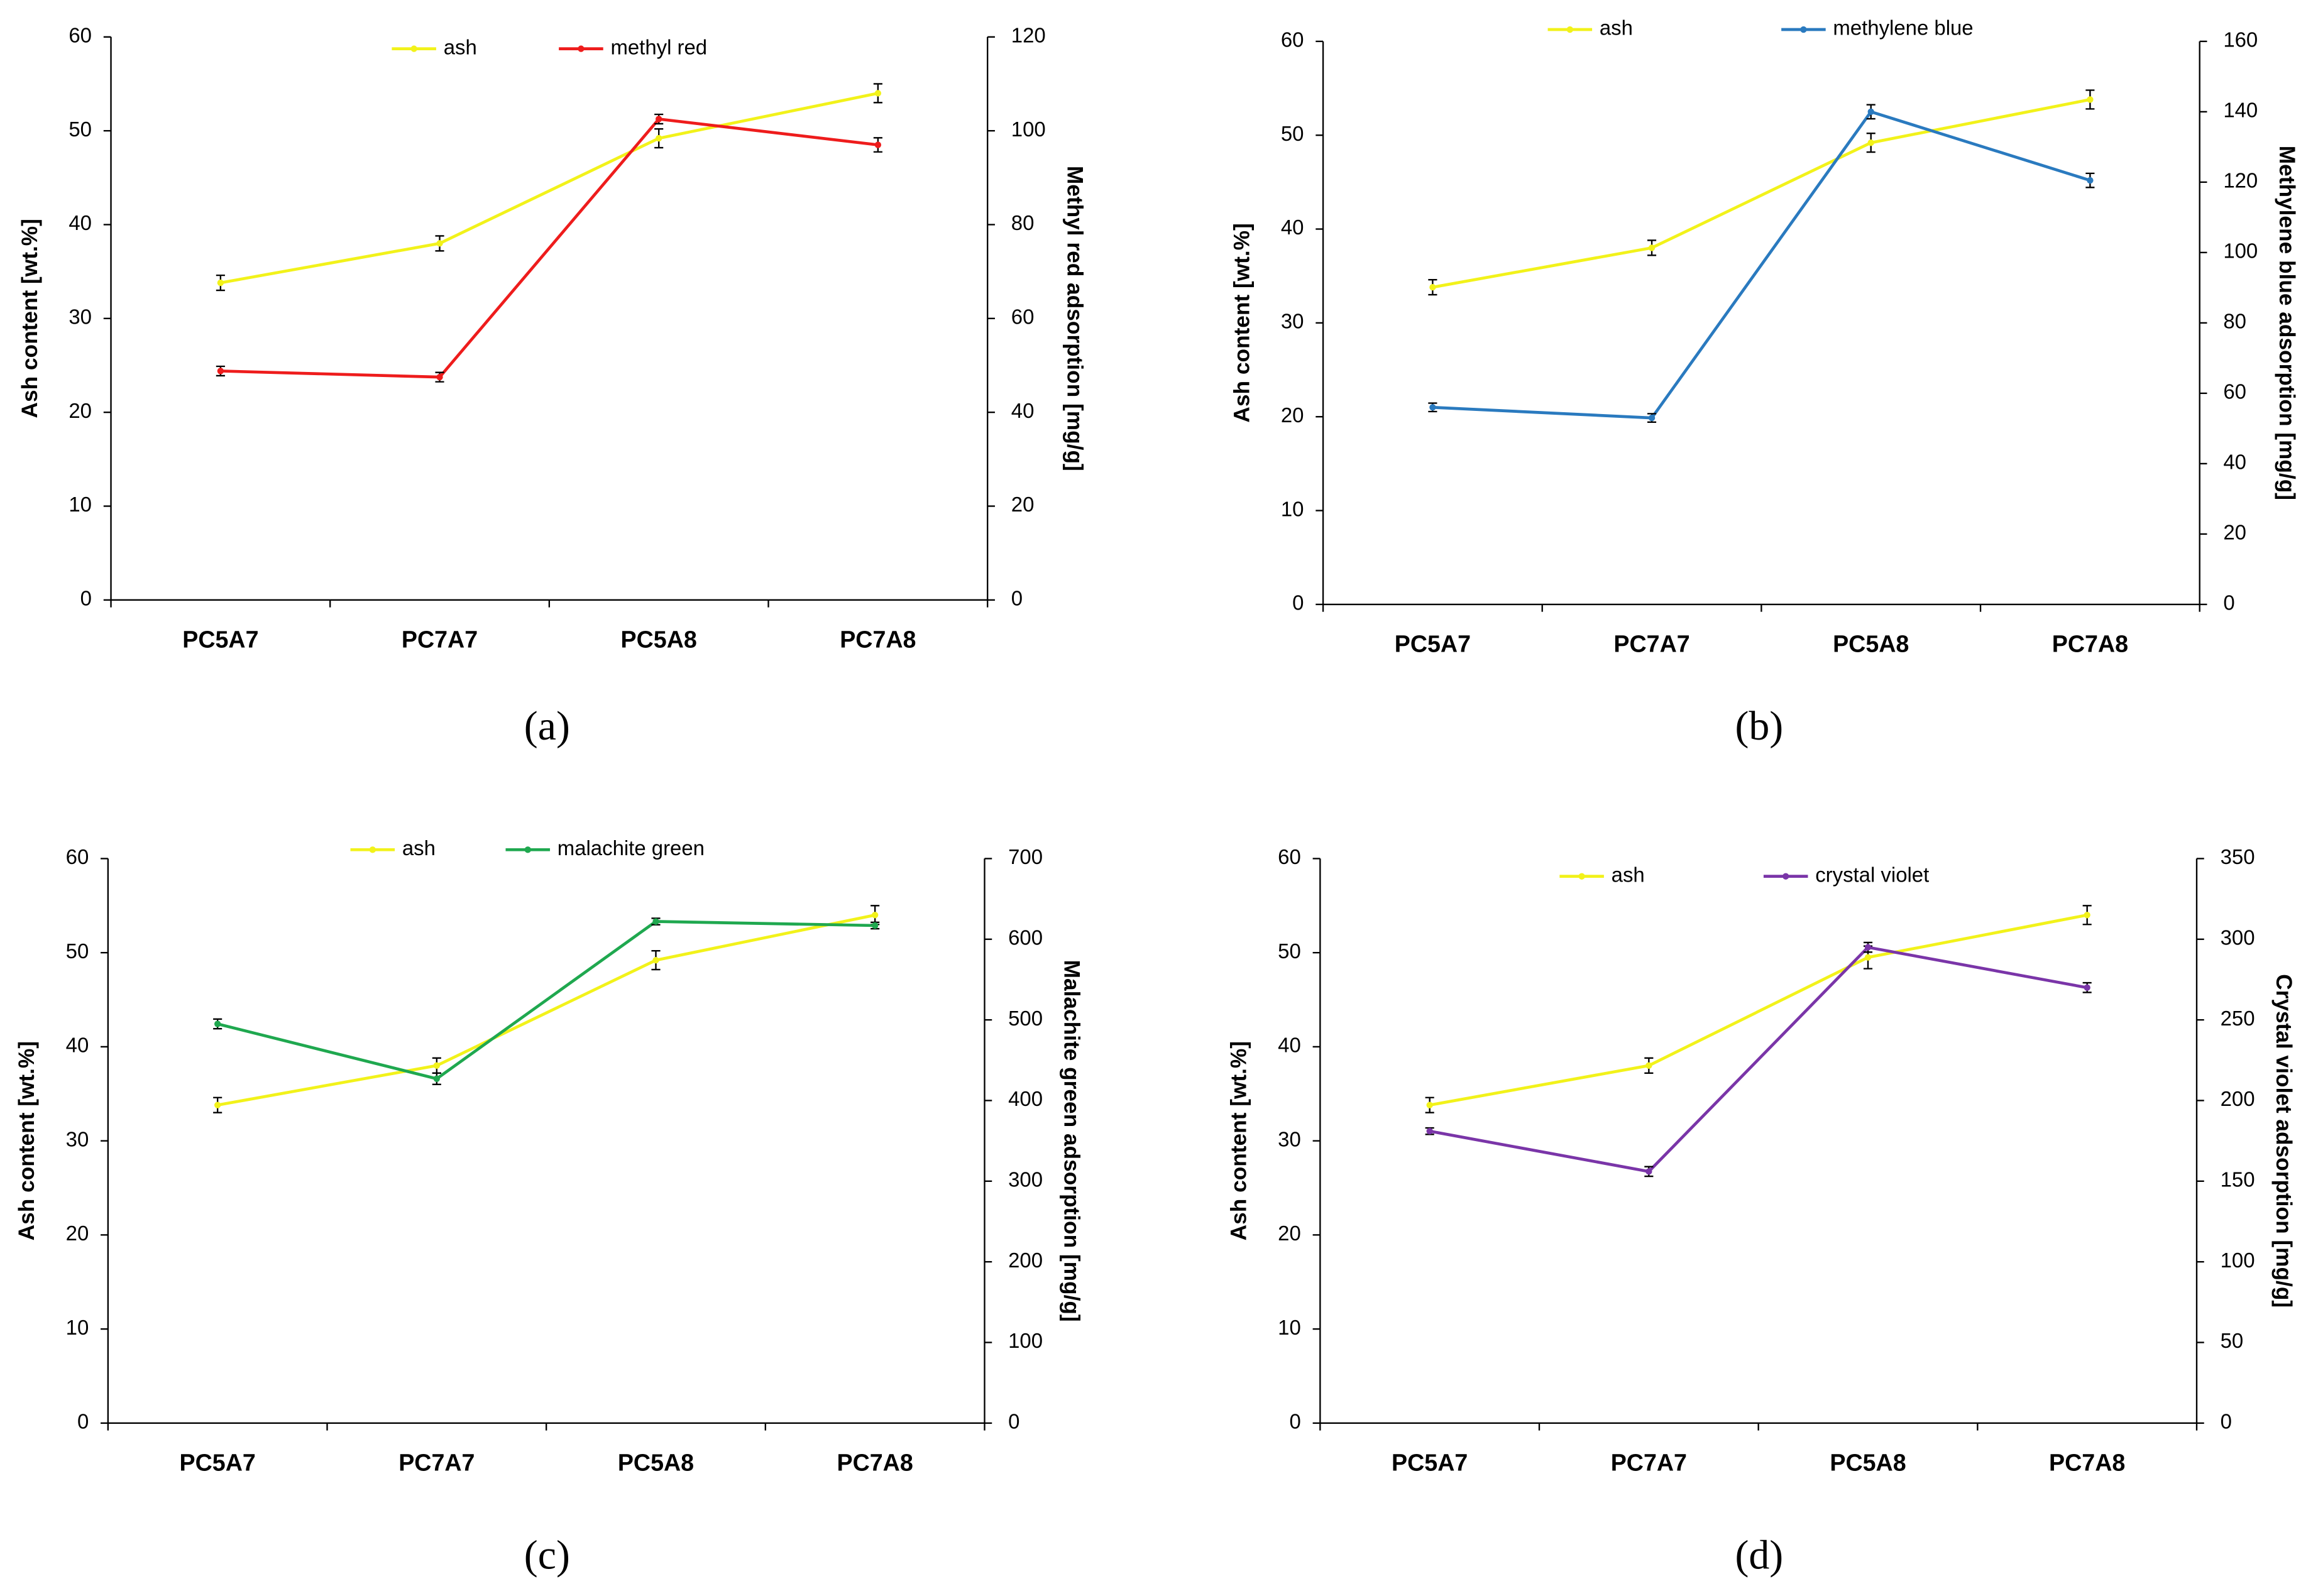  Describe the element at coordinates (2287, 323) in the screenshot. I see `y2-axis-title: Methylene blue adsorption [mg/g]` at that location.